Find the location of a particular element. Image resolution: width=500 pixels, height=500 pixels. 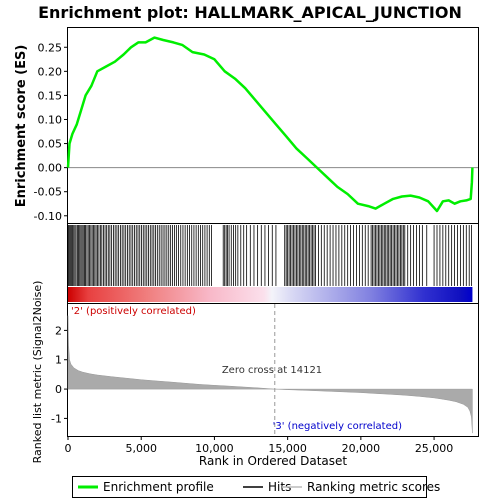

enrichment-y-axis: -0.10 -0.05 0.00 0.05 0.10 0.15 0.20 0.25 is located at coordinates (51, 132).